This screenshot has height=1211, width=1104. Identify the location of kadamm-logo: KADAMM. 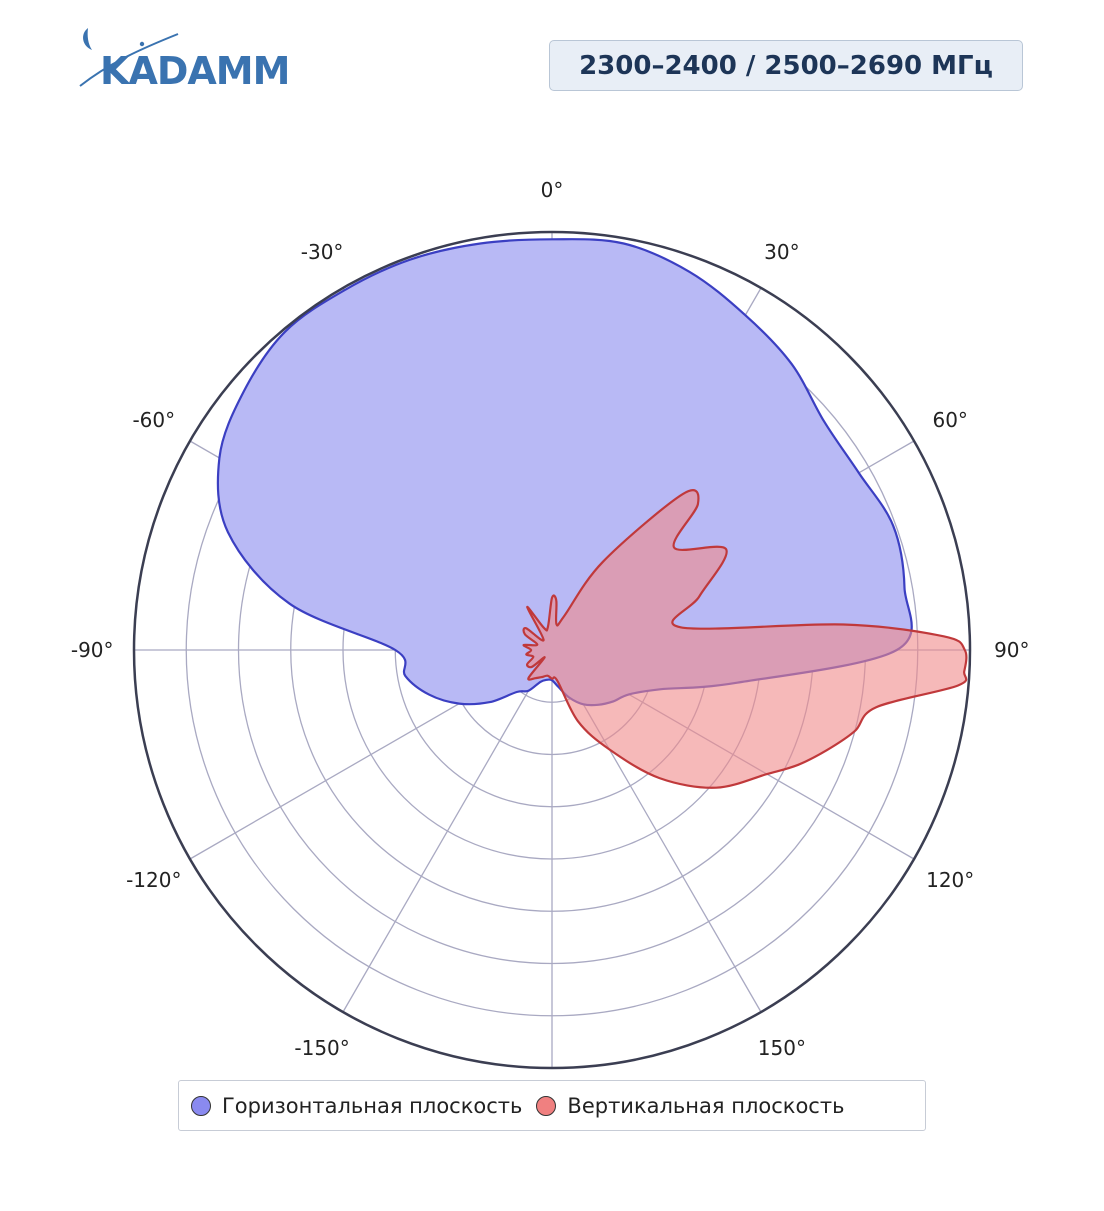
(184, 58).